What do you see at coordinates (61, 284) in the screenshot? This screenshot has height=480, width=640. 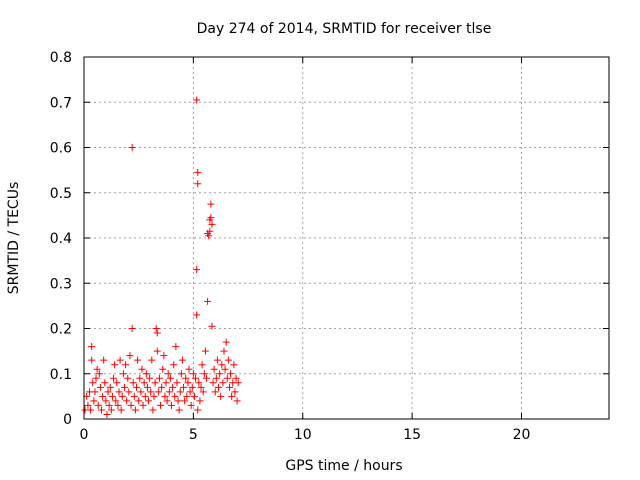 I see `y-tick-label: 0.3` at bounding box center [61, 284].